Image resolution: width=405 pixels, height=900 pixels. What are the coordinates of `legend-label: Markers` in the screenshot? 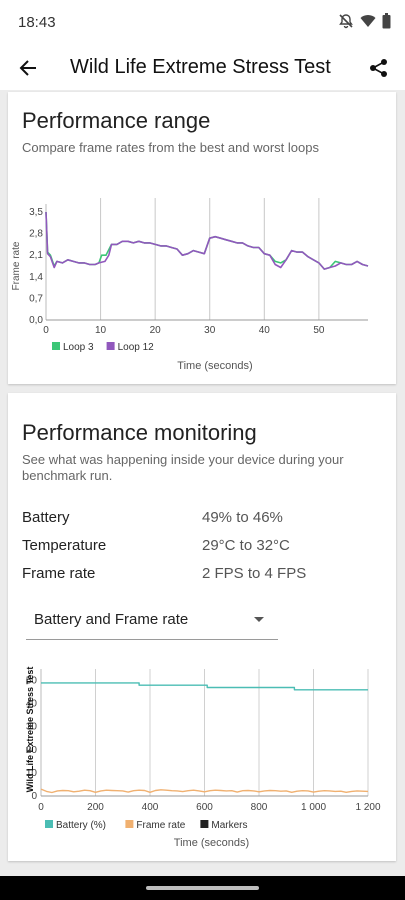 It's located at (229, 825).